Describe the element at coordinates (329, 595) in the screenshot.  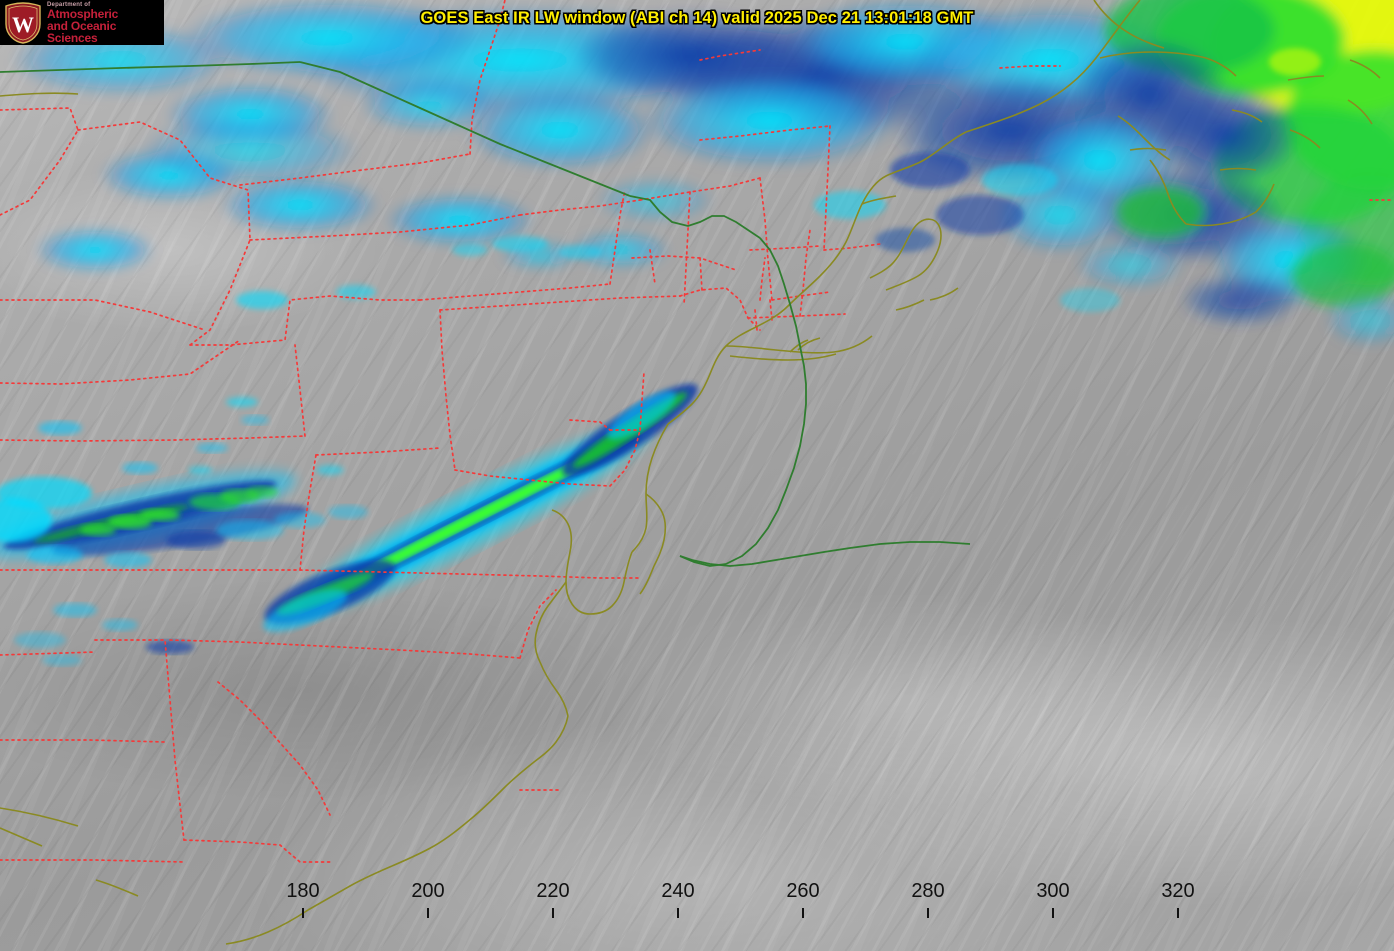
I see `band-southwest-tail` at that location.